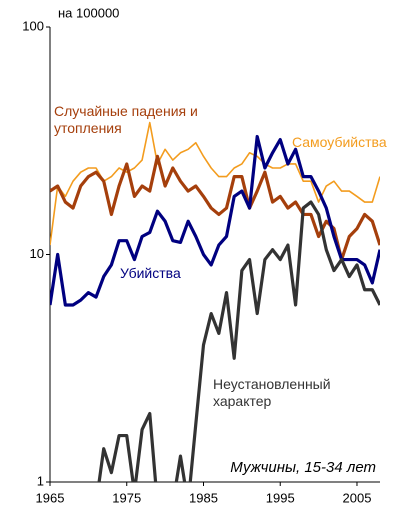 Image resolution: width=408 pixels, height=529 pixels. I want to click on y-tick-label: 100, so click(33, 25).